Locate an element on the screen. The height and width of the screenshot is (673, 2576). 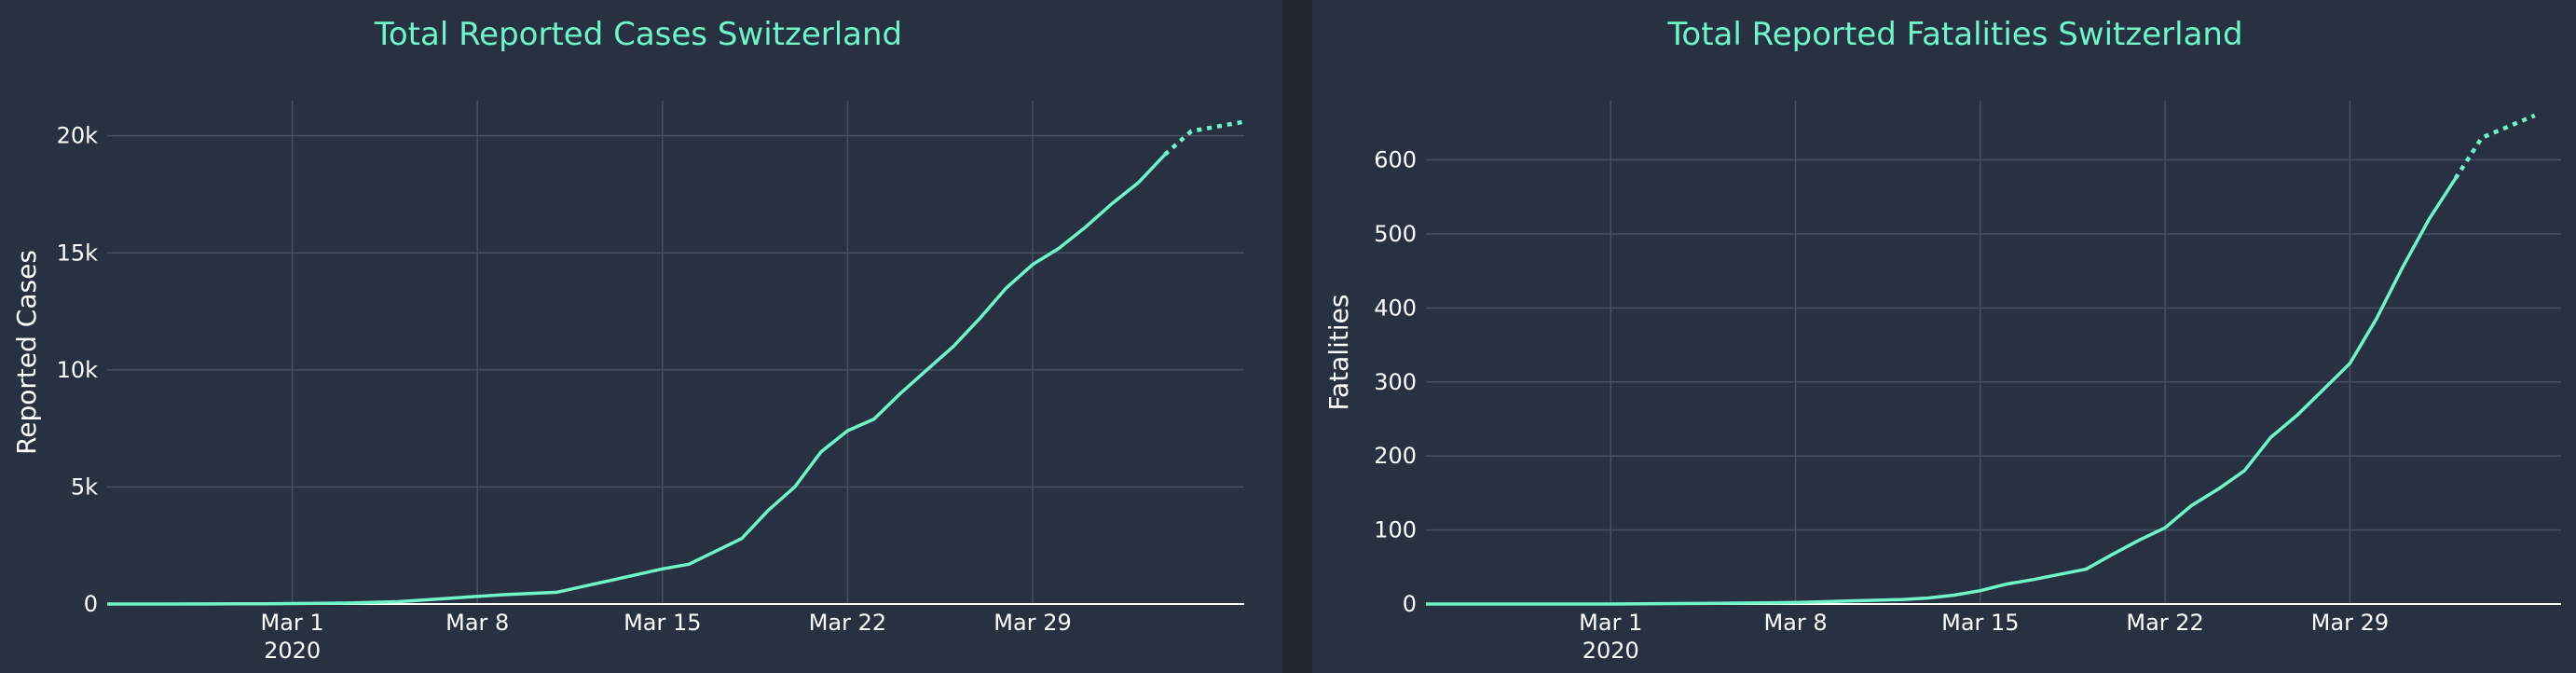
y-tick-label: 400 is located at coordinates (1395, 308).